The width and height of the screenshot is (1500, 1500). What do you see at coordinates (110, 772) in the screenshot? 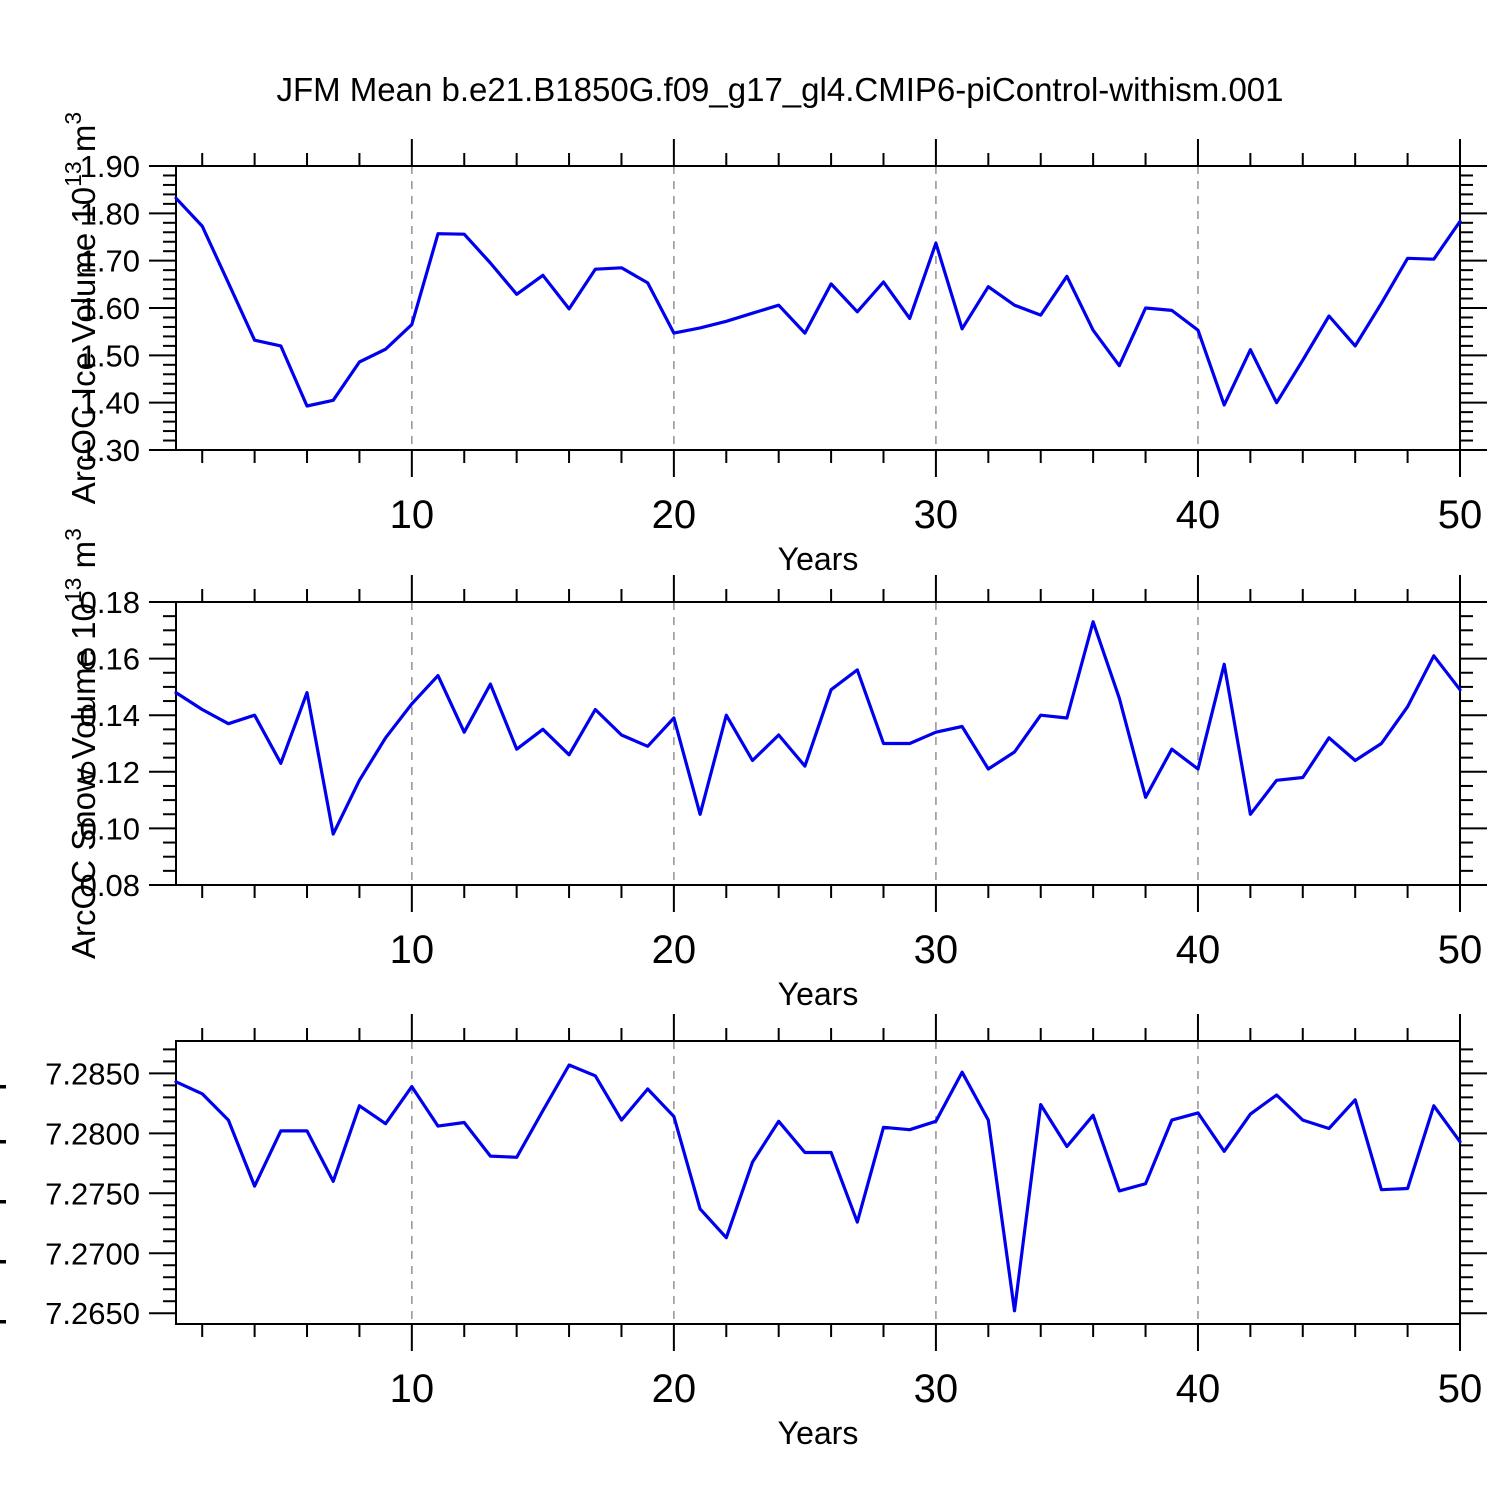
I see `y-tick-label: 0.12` at bounding box center [110, 772].